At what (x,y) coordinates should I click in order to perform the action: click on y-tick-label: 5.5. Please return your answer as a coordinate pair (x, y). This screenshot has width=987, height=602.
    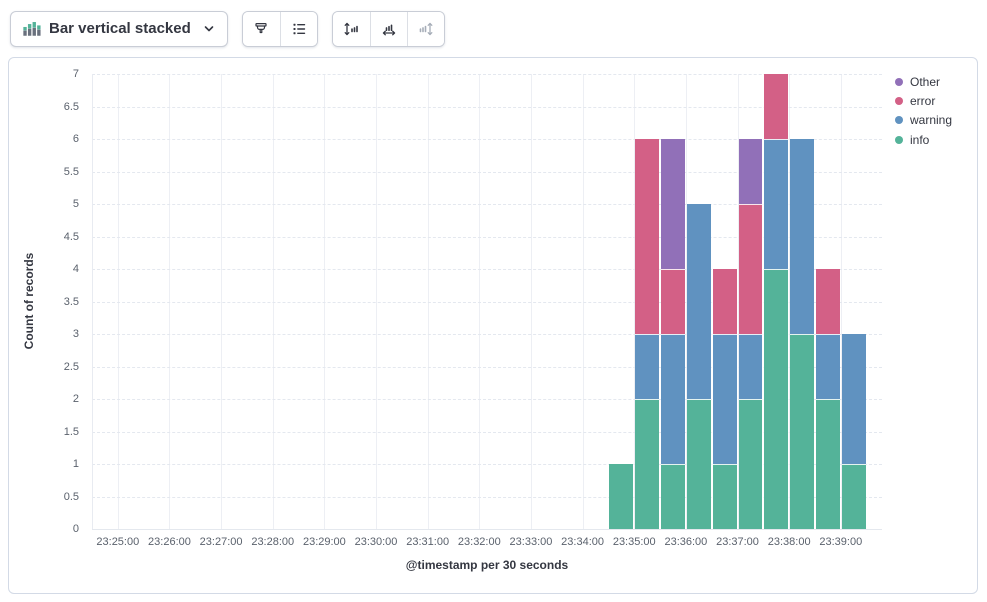
    Looking at the image, I should click on (71, 171).